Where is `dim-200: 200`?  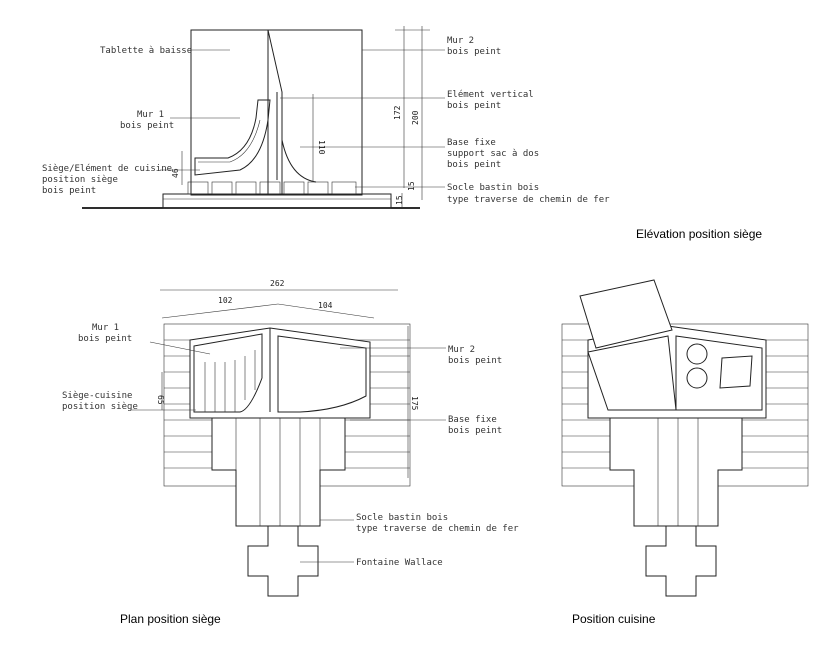
dim-200: 200 is located at coordinates (415, 117).